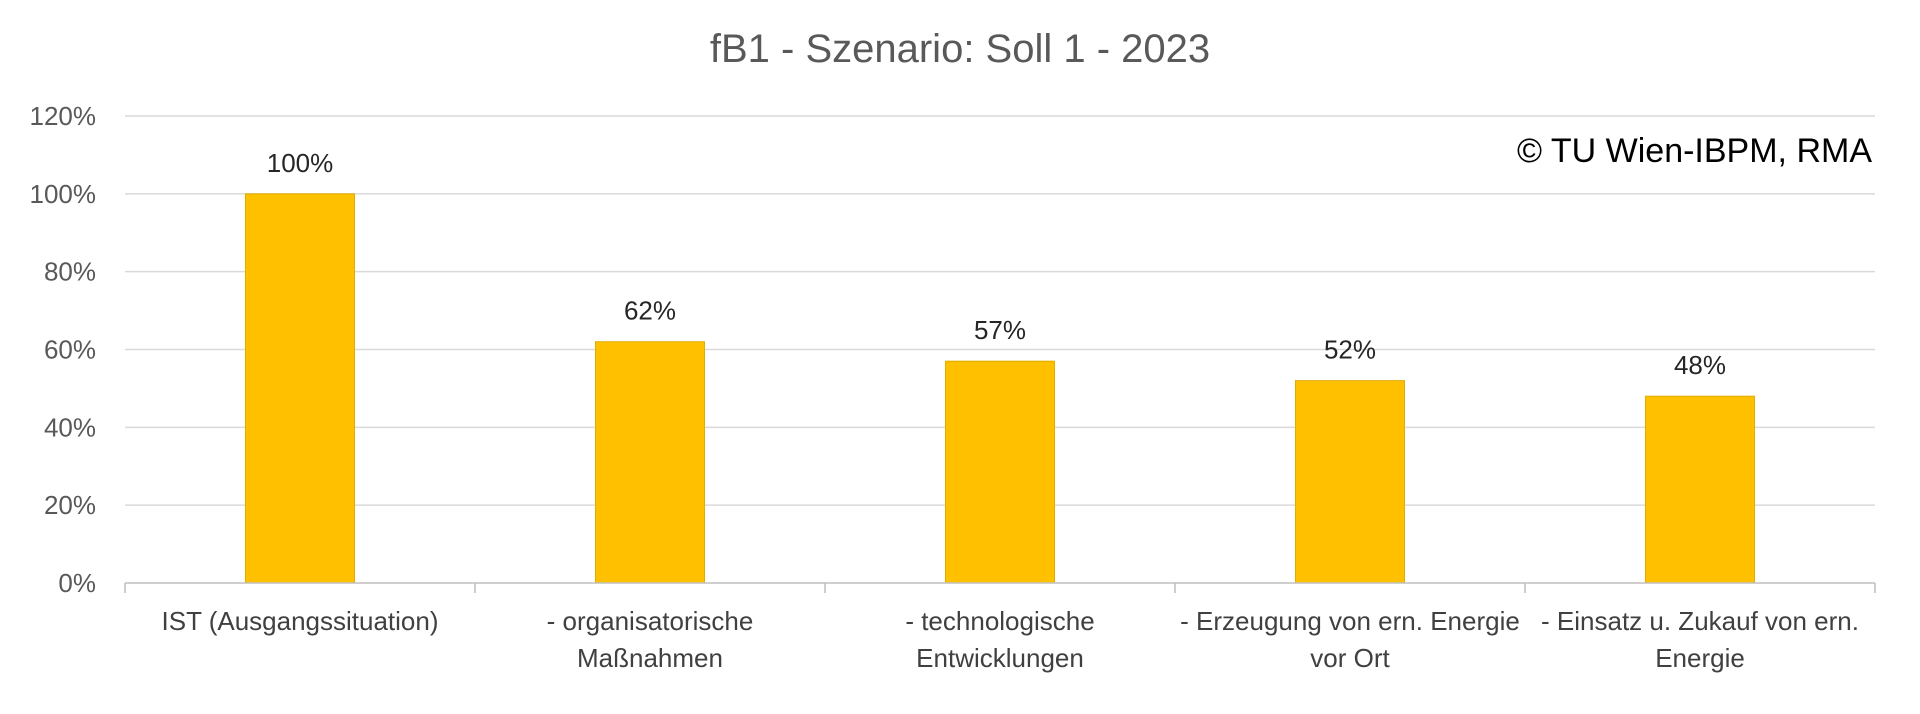 This screenshot has width=1920, height=714. What do you see at coordinates (1350, 621) in the screenshot?
I see `x-category-label: - Erzeugung von ern. Energie` at bounding box center [1350, 621].